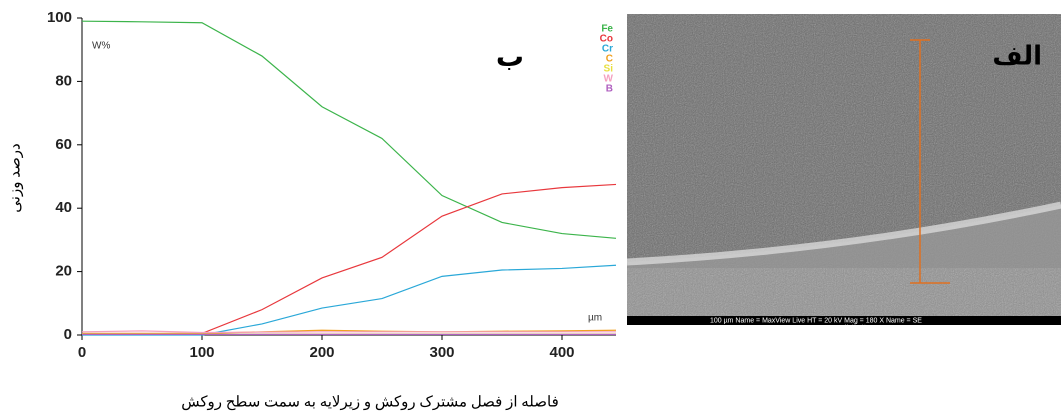 The width and height of the screenshot is (1061, 416). Describe the element at coordinates (857, 325) in the screenshot. I see `image-footer: MaxView Live` at that location.